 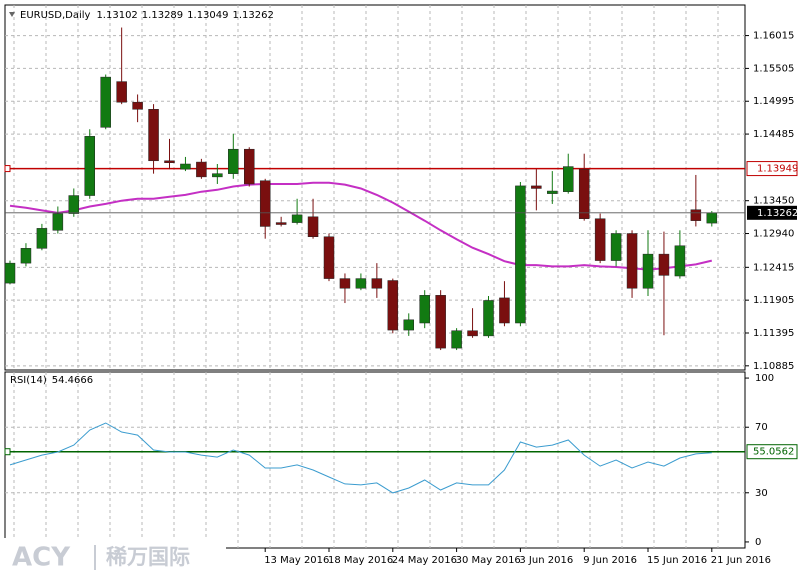 I want to click on x-tick-label: 18 May 2016, so click(x=360, y=560).